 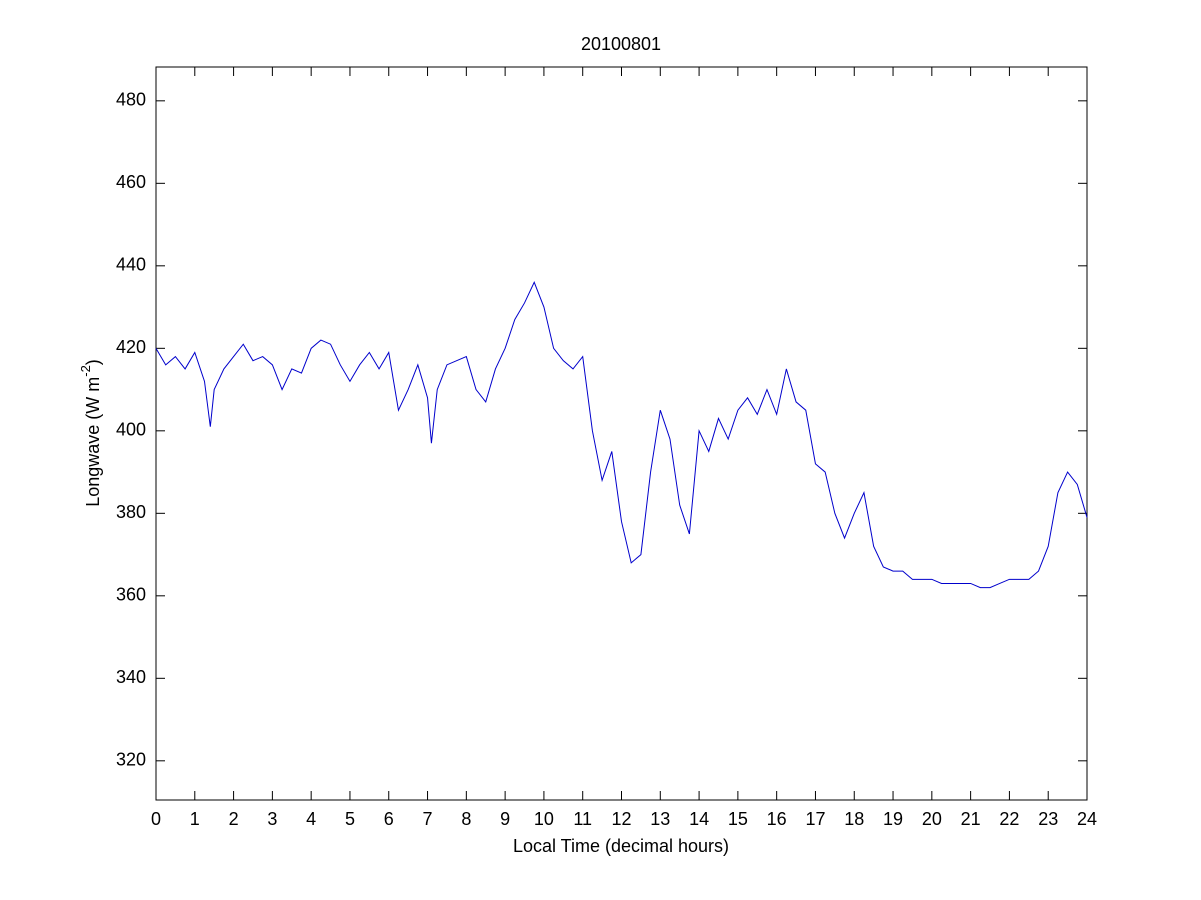 I want to click on x-axis-label: Local Time (decimal hours), so click(x=621, y=846).